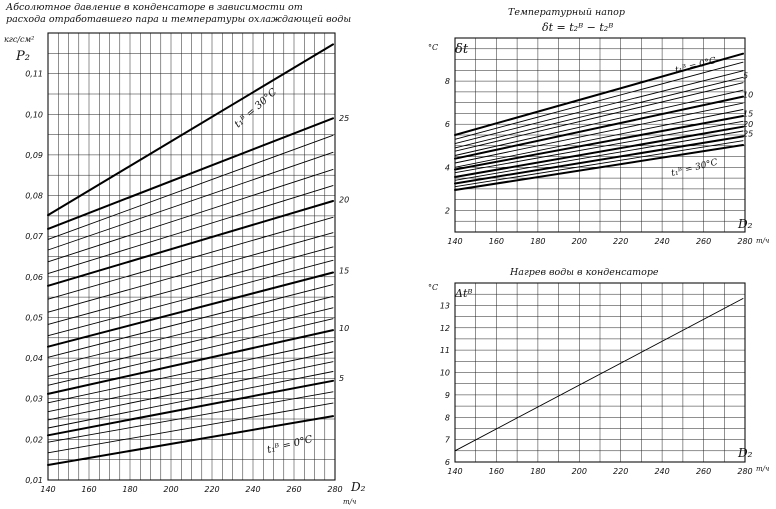  What do you see at coordinates (447, 167) in the screenshot?
I see `right-top-chart-y-tick-label: 4` at bounding box center [447, 167].